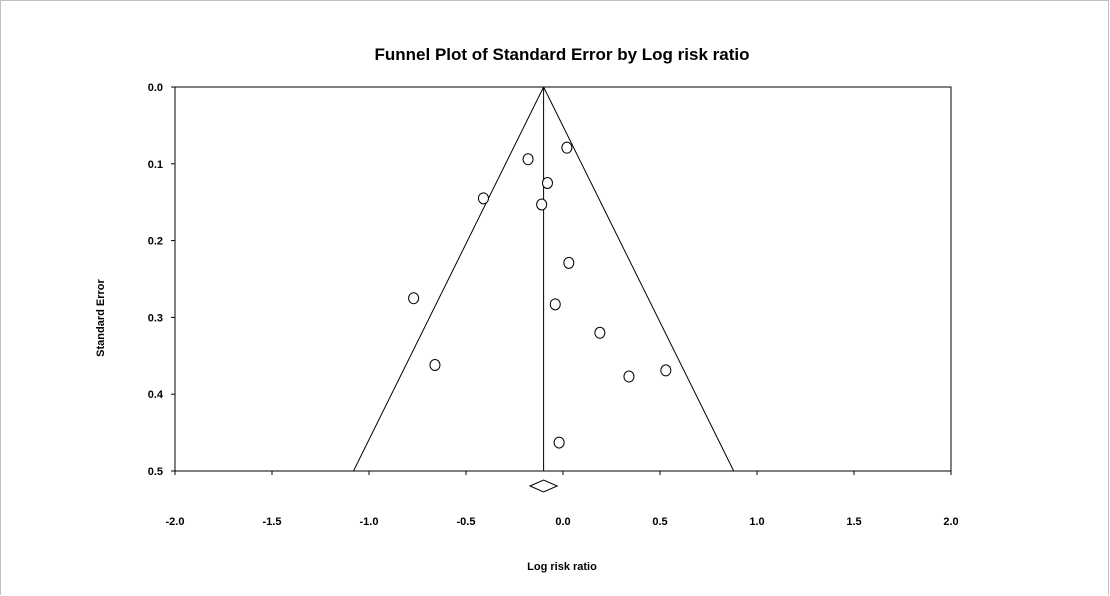 Image resolution: width=1110 pixels, height=596 pixels. What do you see at coordinates (155, 318) in the screenshot?
I see `y-tick-label: 0.3` at bounding box center [155, 318].